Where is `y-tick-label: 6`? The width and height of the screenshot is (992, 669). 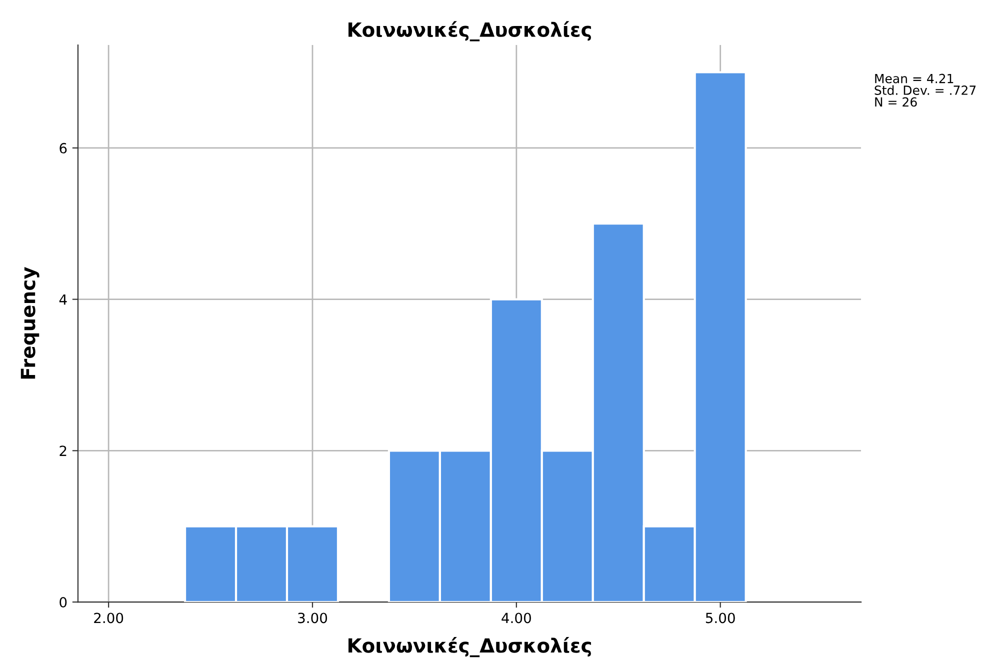 y-tick-label: 6 is located at coordinates (63, 148).